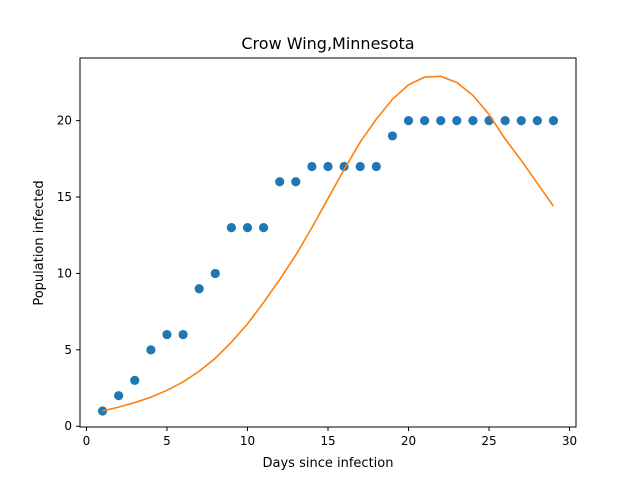 Image resolution: width=640 pixels, height=480 pixels. Describe the element at coordinates (167, 441) in the screenshot. I see `x-tick-label: 5` at that location.